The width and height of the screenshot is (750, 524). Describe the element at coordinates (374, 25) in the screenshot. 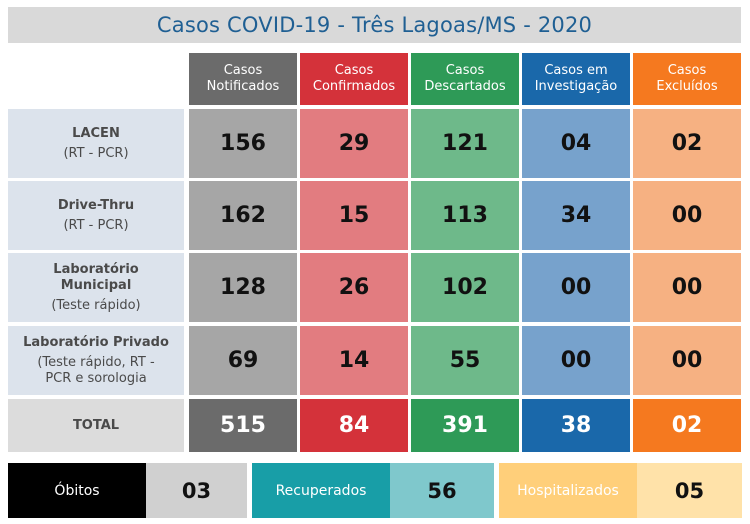

I see `page-title: Casos COVID-19 - Três Lagoas/MS - 2020` at that location.